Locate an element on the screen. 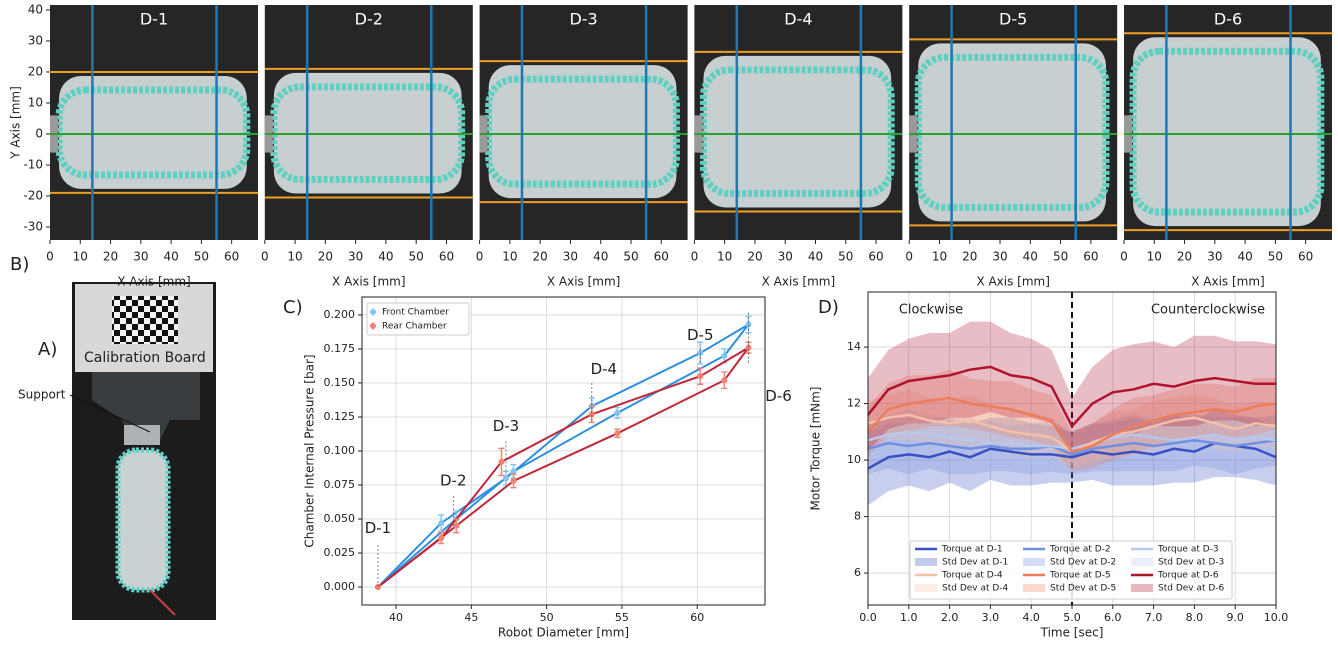 This screenshot has width=1338, height=645. x-tick-label: 10.0 is located at coordinates (1276, 617).